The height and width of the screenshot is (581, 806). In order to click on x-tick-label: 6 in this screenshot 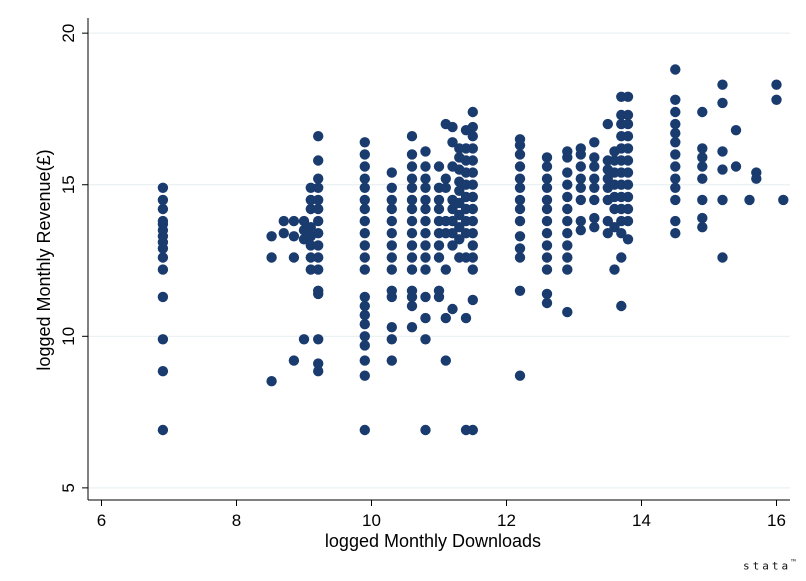, I will do `click(101, 520)`.